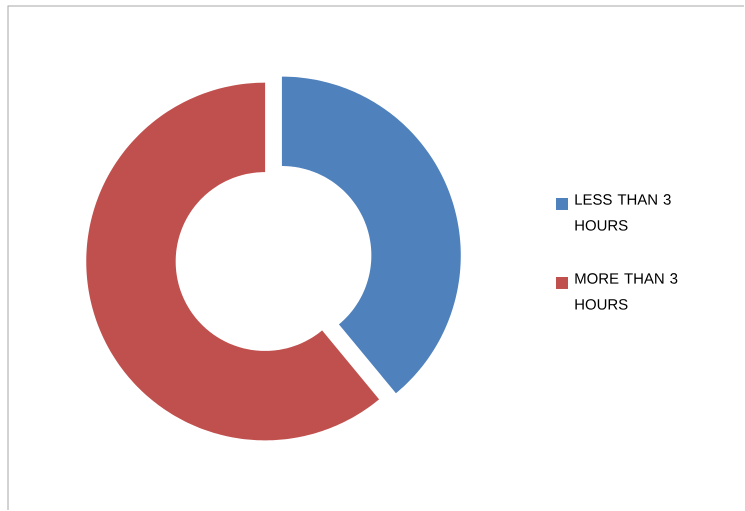 The height and width of the screenshot is (511, 745). What do you see at coordinates (626, 291) in the screenshot?
I see `legend-label: MORE THAN 3 HOURS` at bounding box center [626, 291].